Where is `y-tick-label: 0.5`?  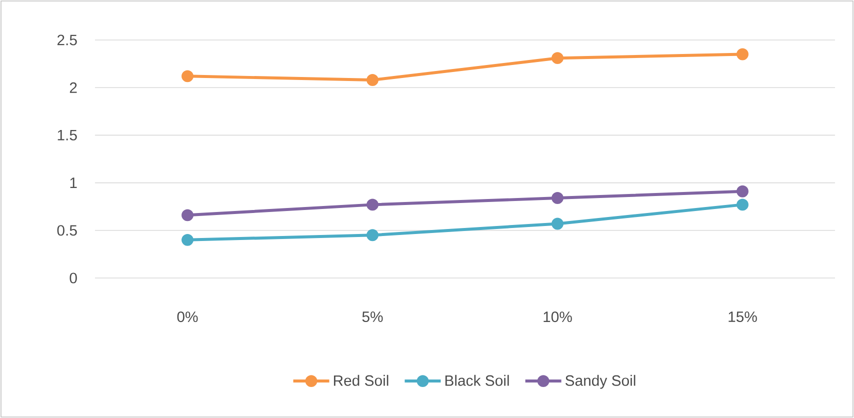 y-tick-label: 0.5 is located at coordinates (67, 230).